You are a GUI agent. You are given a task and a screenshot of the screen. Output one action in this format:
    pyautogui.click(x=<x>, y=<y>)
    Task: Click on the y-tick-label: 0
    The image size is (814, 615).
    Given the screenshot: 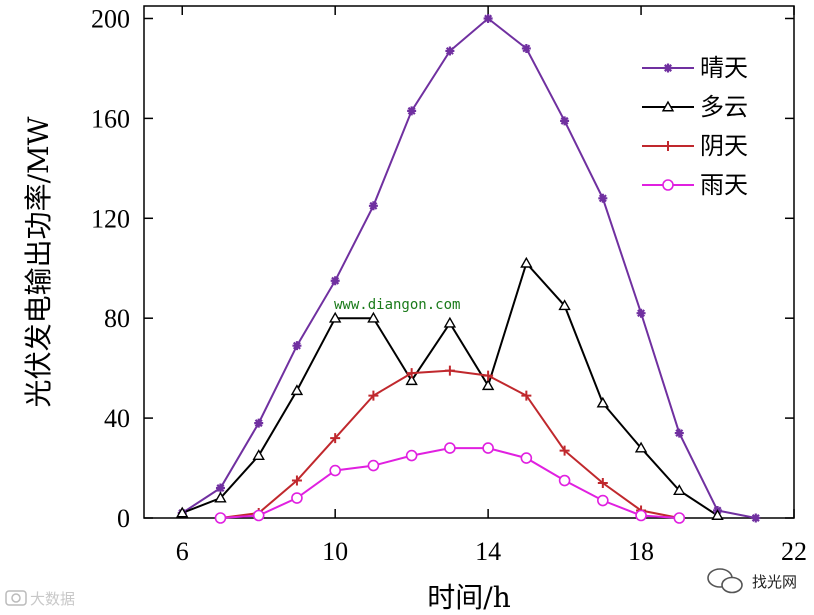 What is the action you would take?
    pyautogui.click(x=123, y=518)
    